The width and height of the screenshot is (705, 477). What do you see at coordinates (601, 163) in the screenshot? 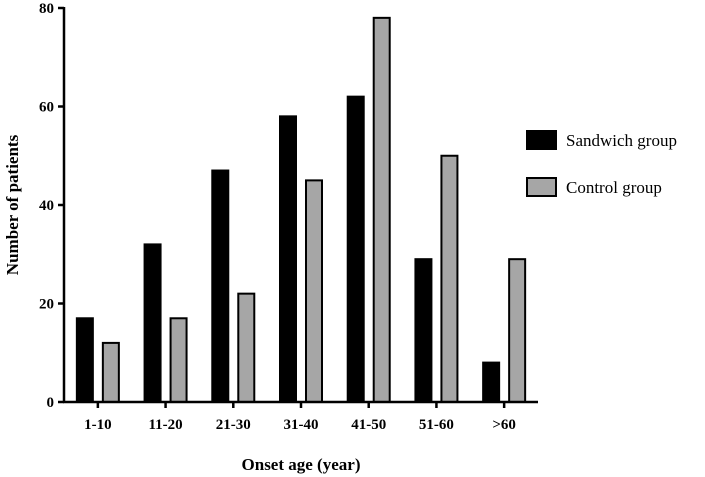
I see `legend: Sandwich group Control group` at bounding box center [601, 163].